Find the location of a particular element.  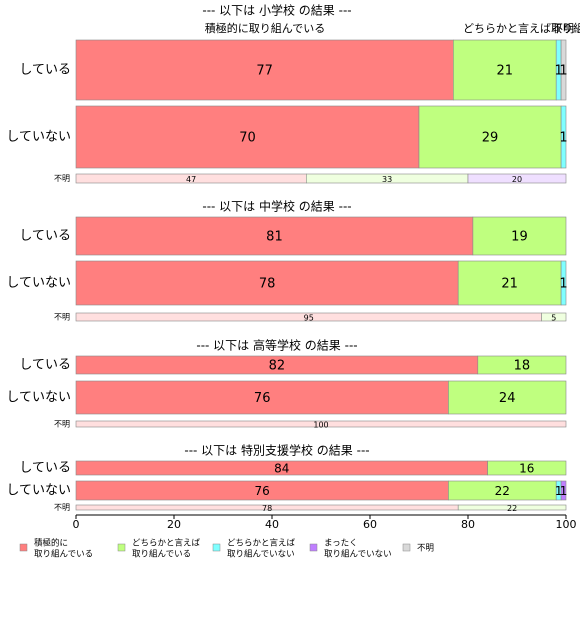

group-title: --- 以下は 小学校 の結果 --- is located at coordinates (276, 10).